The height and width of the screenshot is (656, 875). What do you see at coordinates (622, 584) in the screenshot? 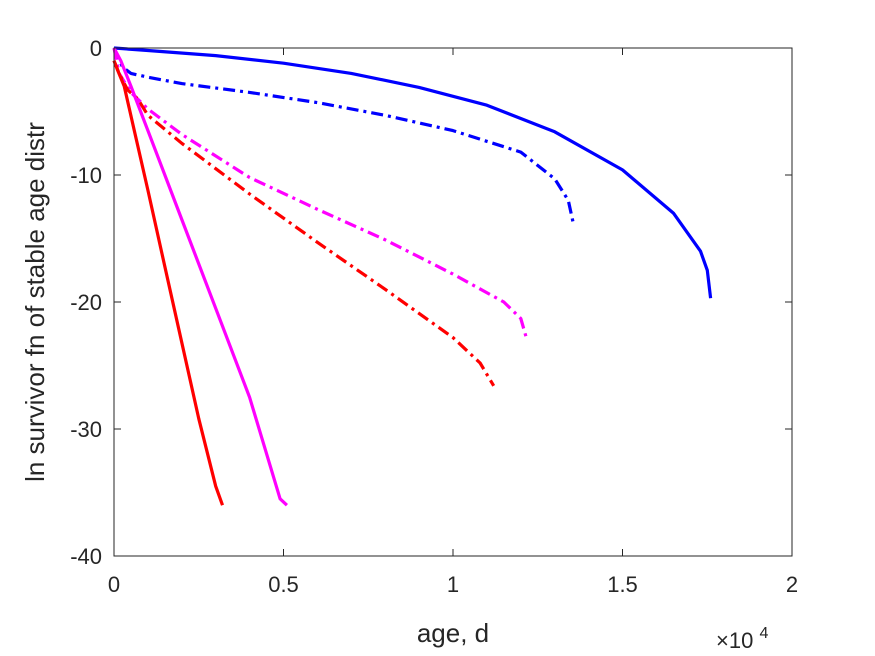
I see `x-tick-label: 1.5` at bounding box center [622, 584].